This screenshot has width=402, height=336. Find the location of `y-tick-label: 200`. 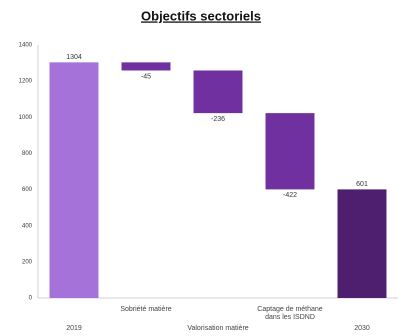

y-tick-label: 200 is located at coordinates (27, 262).